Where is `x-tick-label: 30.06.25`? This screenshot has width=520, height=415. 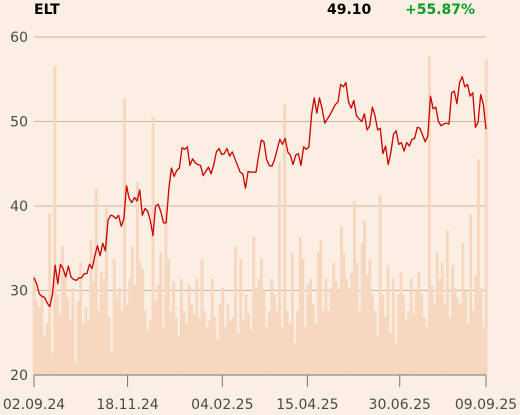
x-tick-label: 30.06.25 is located at coordinates (400, 405).